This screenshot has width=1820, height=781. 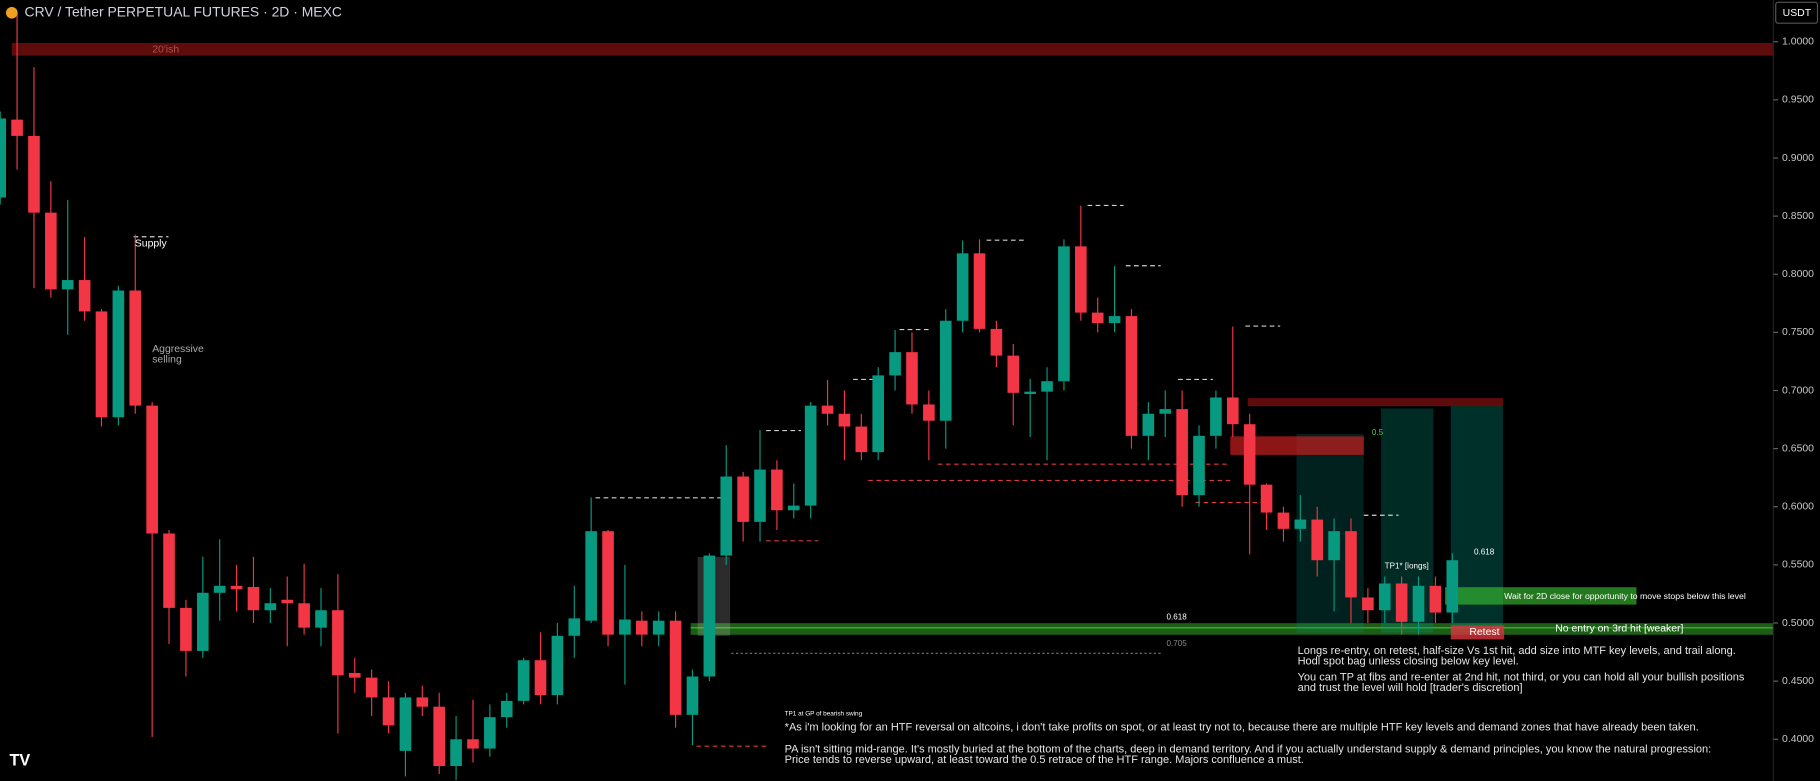 I want to click on retest-box, so click(x=1477, y=632).